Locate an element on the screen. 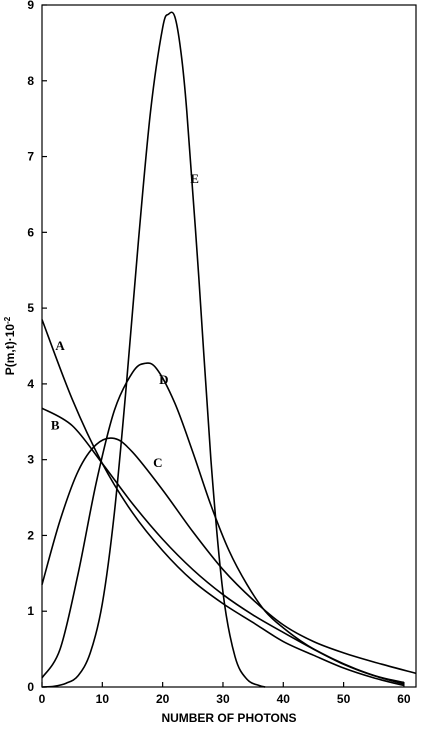 The width and height of the screenshot is (421, 730). y-axis-title: P(m,t)·10-2 is located at coordinates (10, 345).